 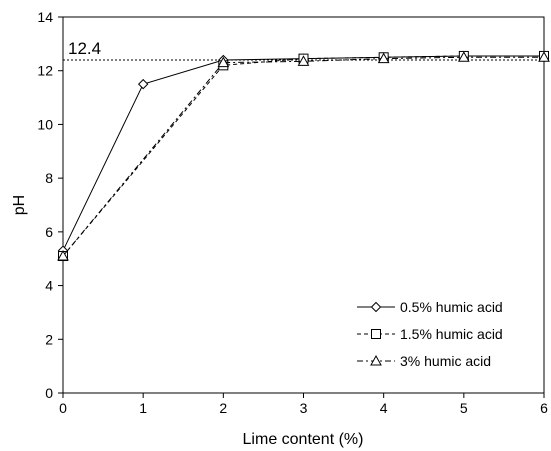 I want to click on x-tick-label: 5, so click(x=464, y=408).